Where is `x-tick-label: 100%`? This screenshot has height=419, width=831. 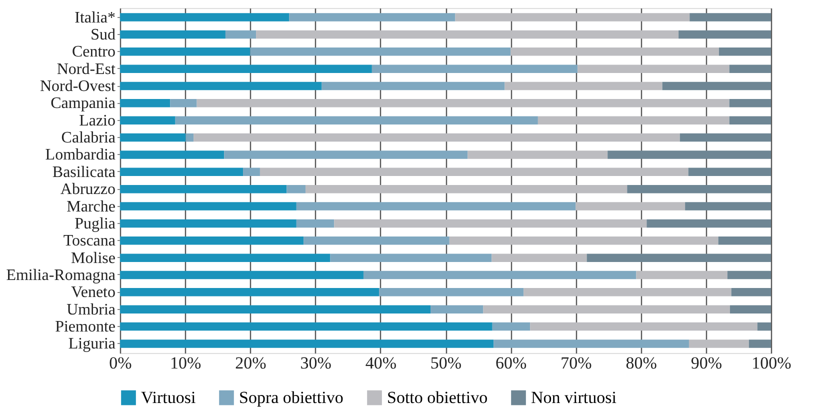 x-tick-label: 100% is located at coordinates (772, 363).